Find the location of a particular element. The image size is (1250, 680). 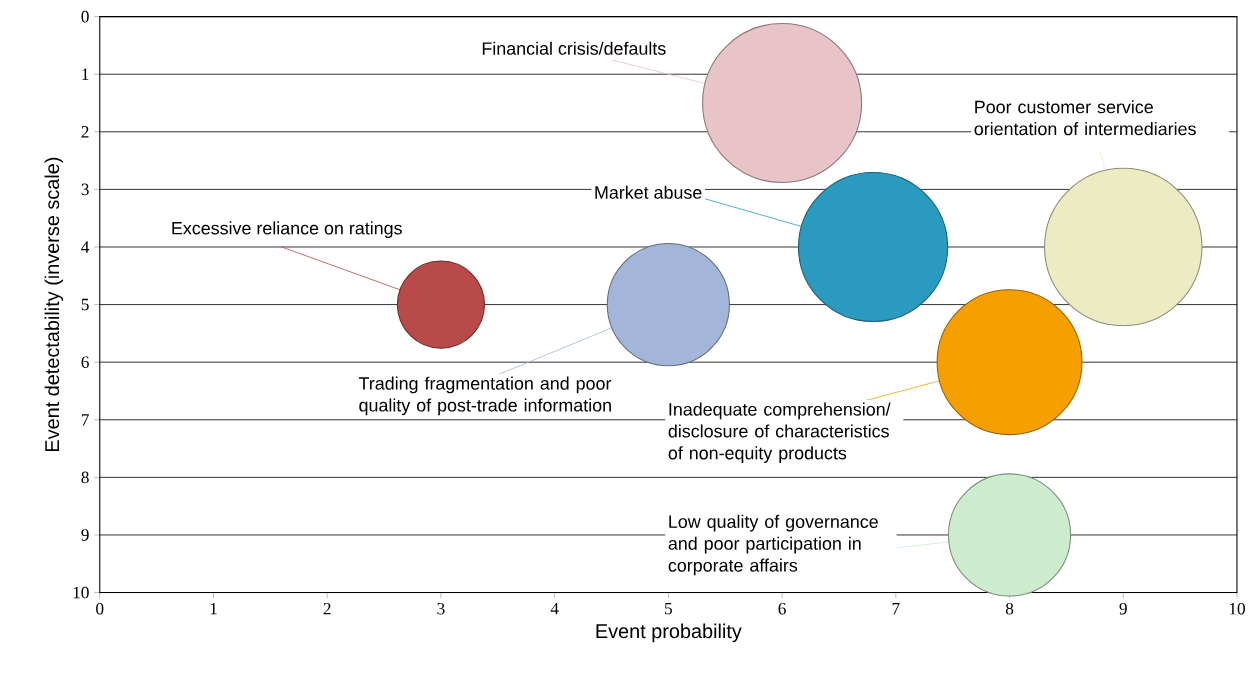

annotation: Trading fragmentation and poor quality of post-trade information is located at coordinates (485, 396).